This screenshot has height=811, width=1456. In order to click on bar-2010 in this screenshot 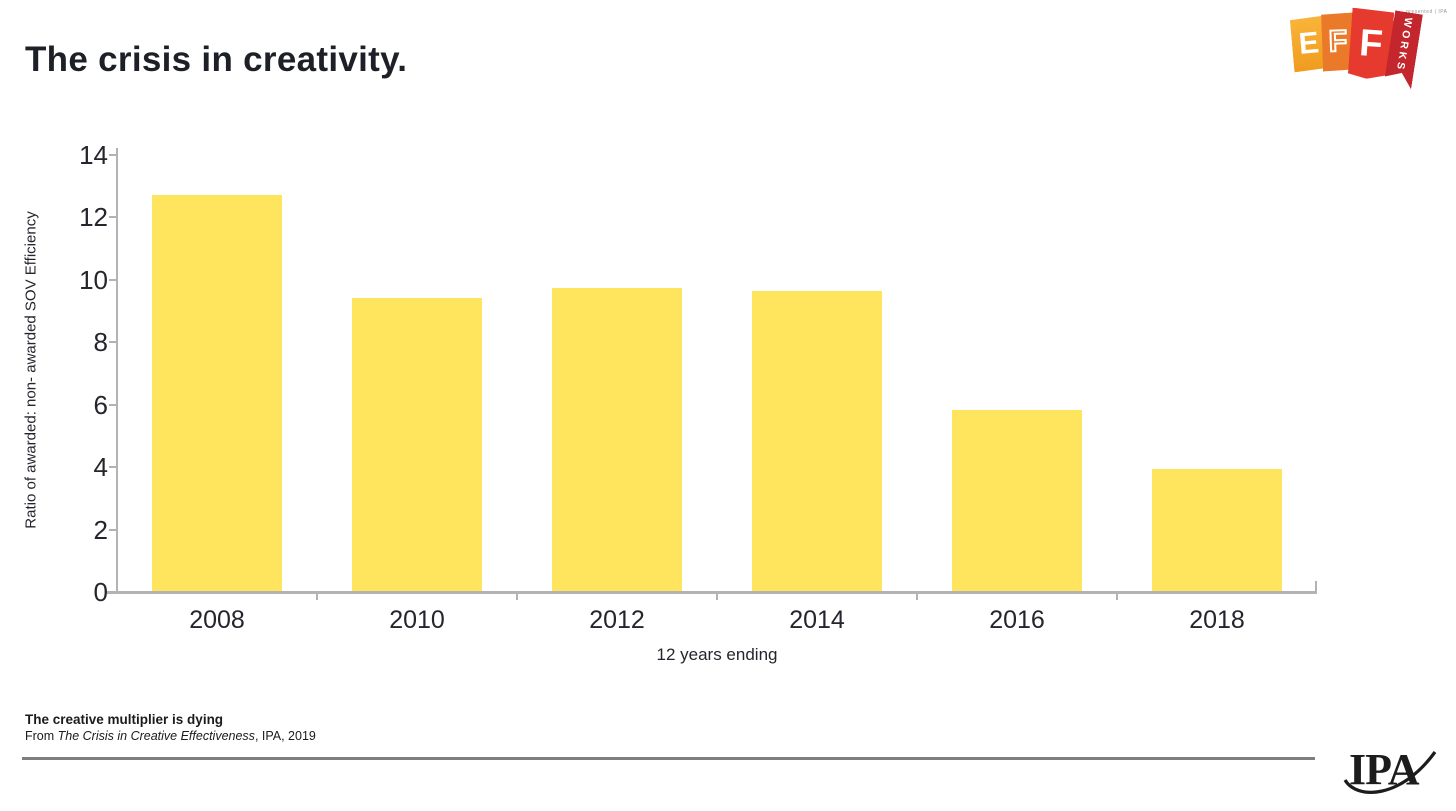, I will do `click(417, 444)`.